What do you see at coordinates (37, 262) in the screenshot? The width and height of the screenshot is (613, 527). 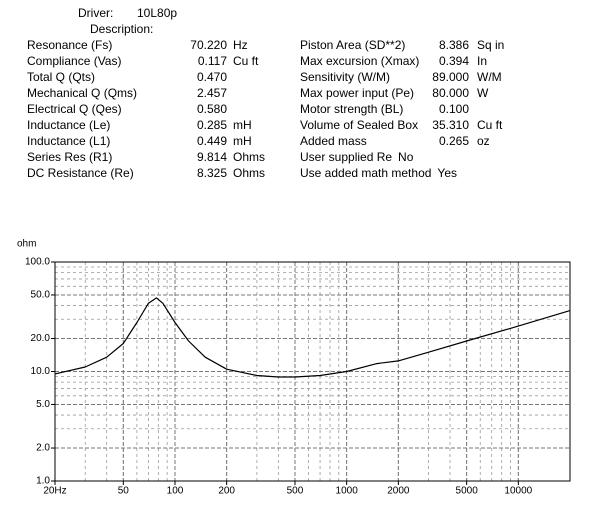 I see `y-tick-label: 100.0` at bounding box center [37, 262].